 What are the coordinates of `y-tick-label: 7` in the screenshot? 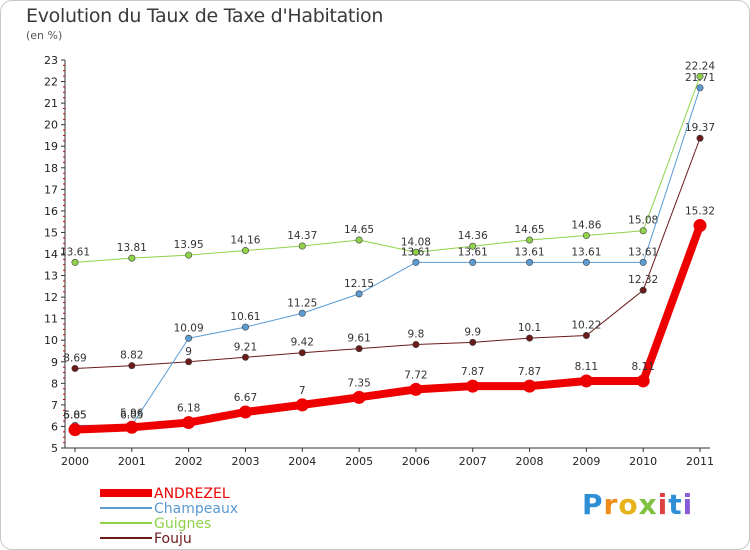 It's located at (54, 405).